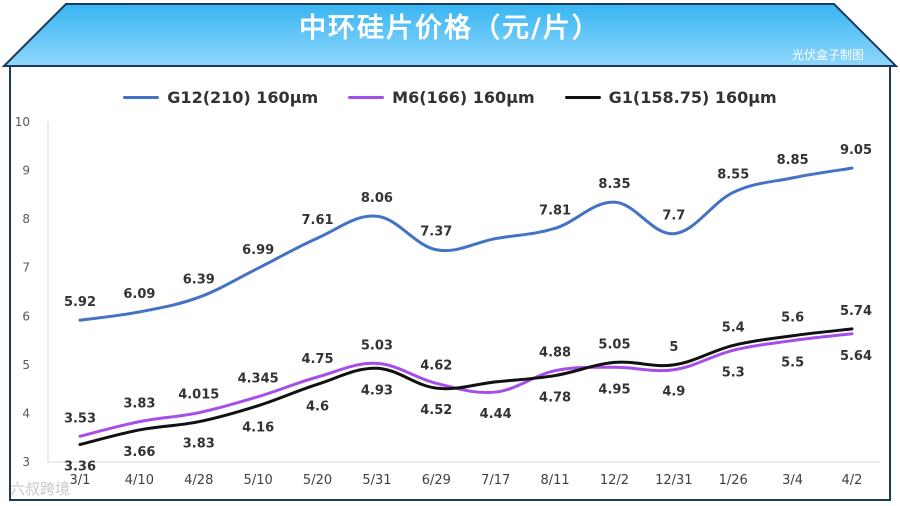 Image resolution: width=900 pixels, height=506 pixels. What do you see at coordinates (436, 365) in the screenshot?
I see `data-label: 4.62` at bounding box center [436, 365].